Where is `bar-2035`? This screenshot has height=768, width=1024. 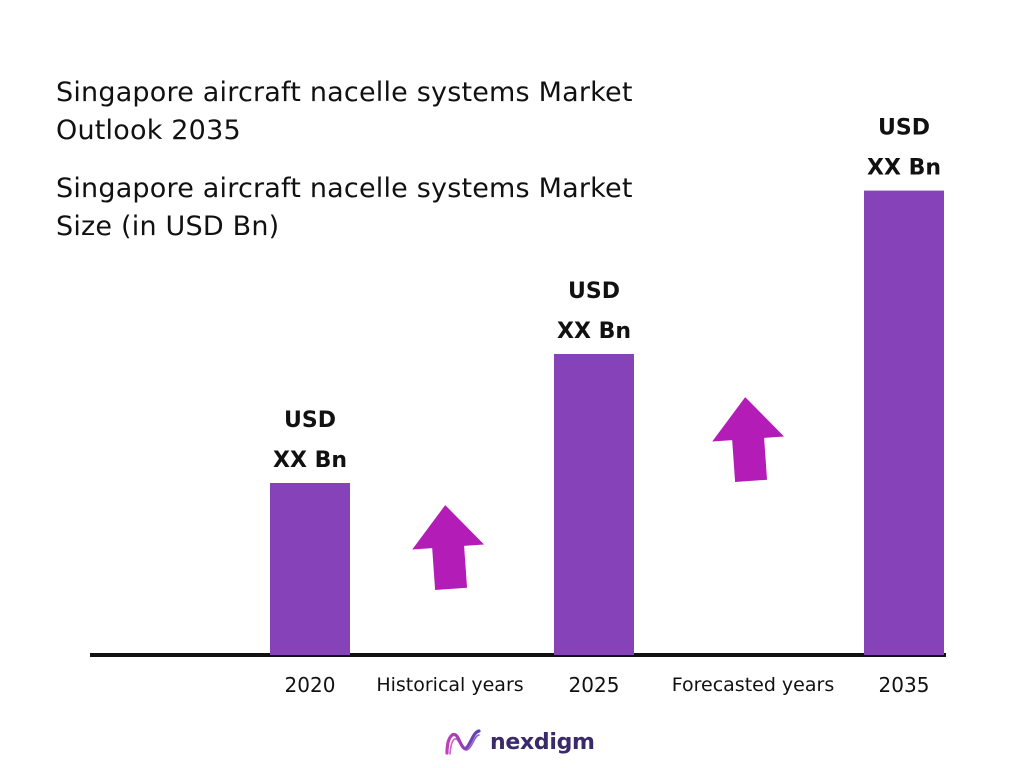 bar-2035 is located at coordinates (904, 422).